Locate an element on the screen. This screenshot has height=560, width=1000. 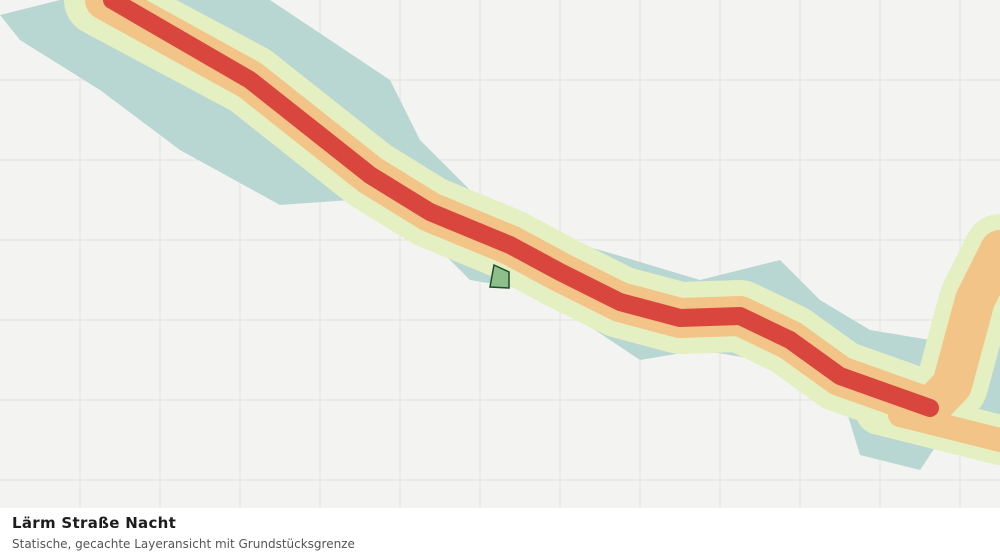
zone-orange-branch is located at coordinates (944, 427).